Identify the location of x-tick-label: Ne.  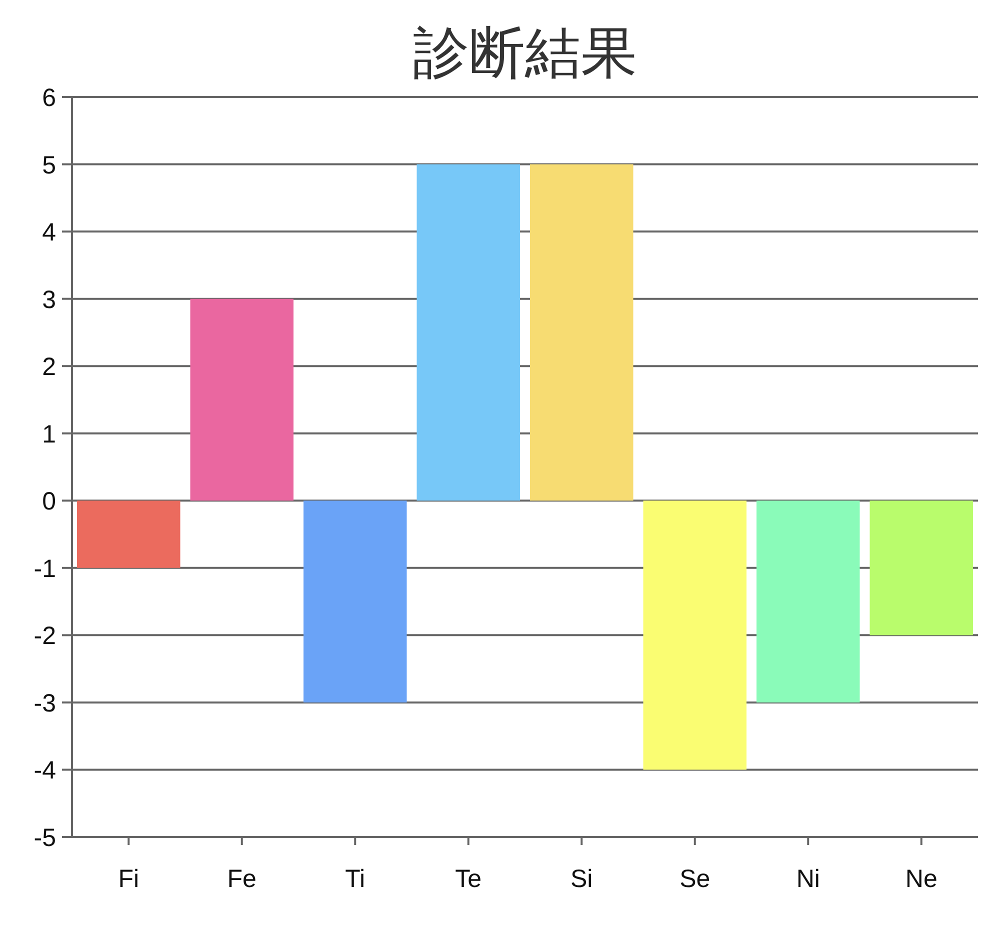
(921, 879).